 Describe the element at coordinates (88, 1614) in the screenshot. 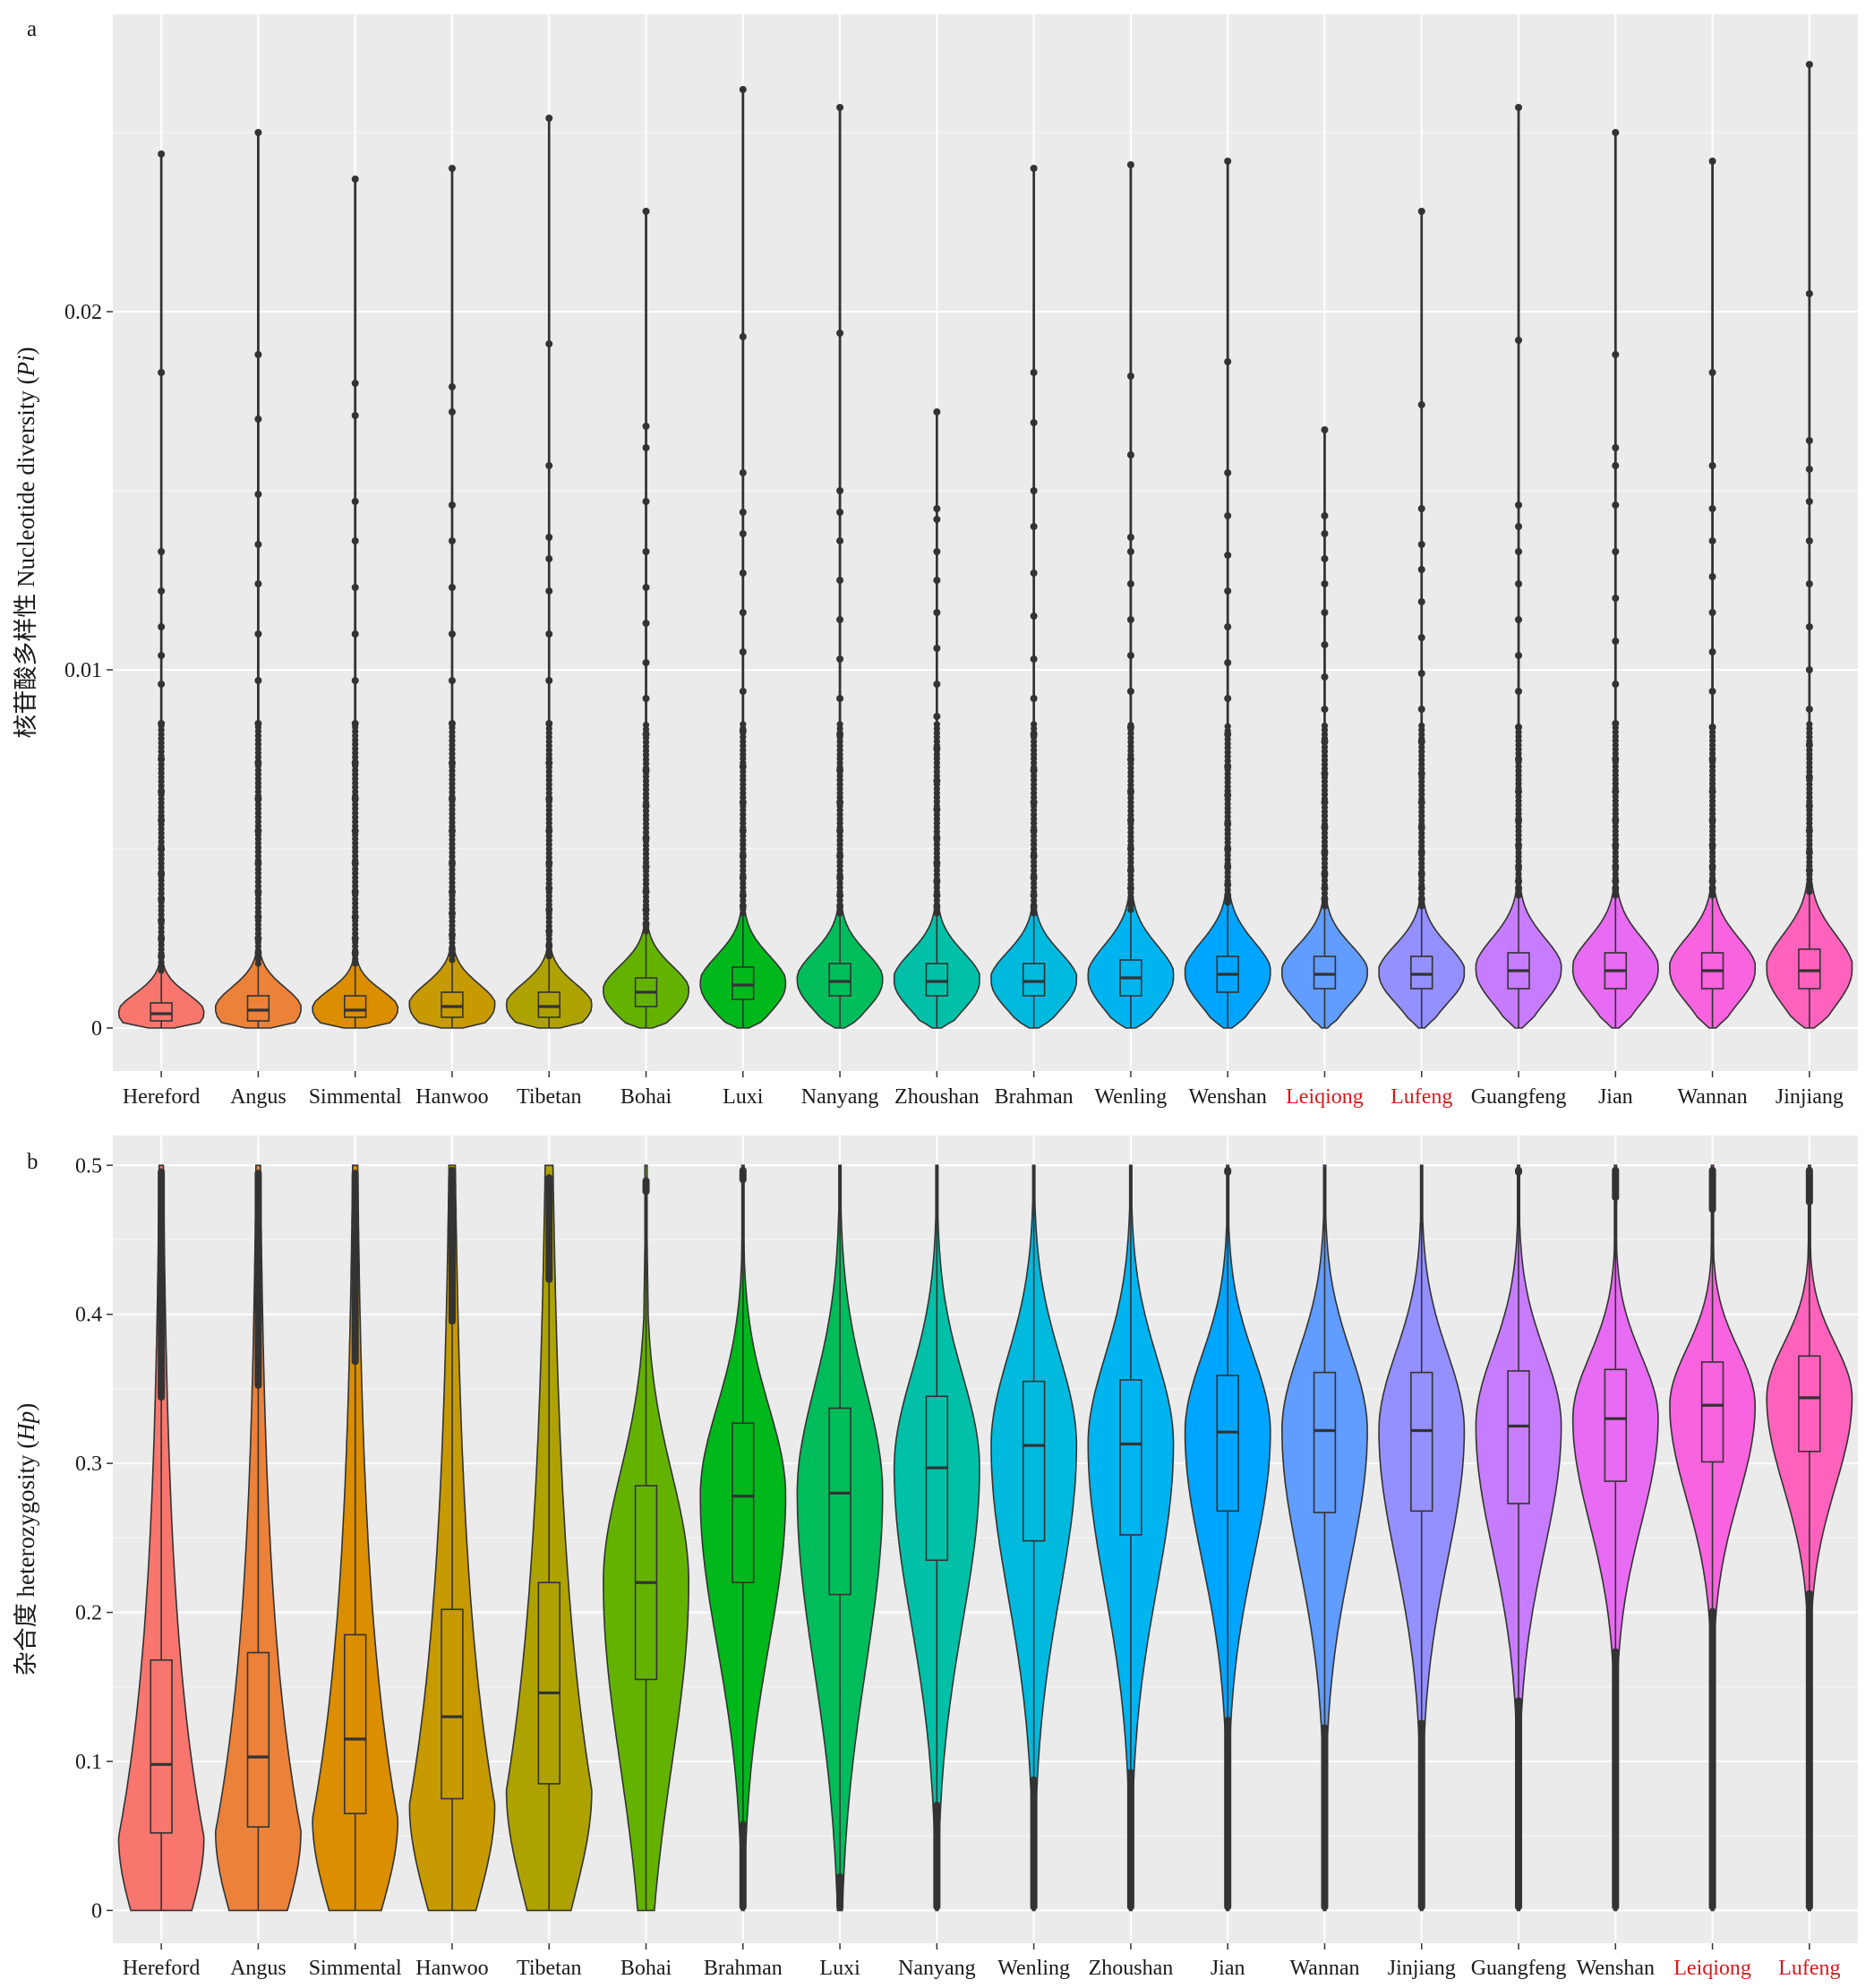

I see `y-tick-label: 0.2` at that location.